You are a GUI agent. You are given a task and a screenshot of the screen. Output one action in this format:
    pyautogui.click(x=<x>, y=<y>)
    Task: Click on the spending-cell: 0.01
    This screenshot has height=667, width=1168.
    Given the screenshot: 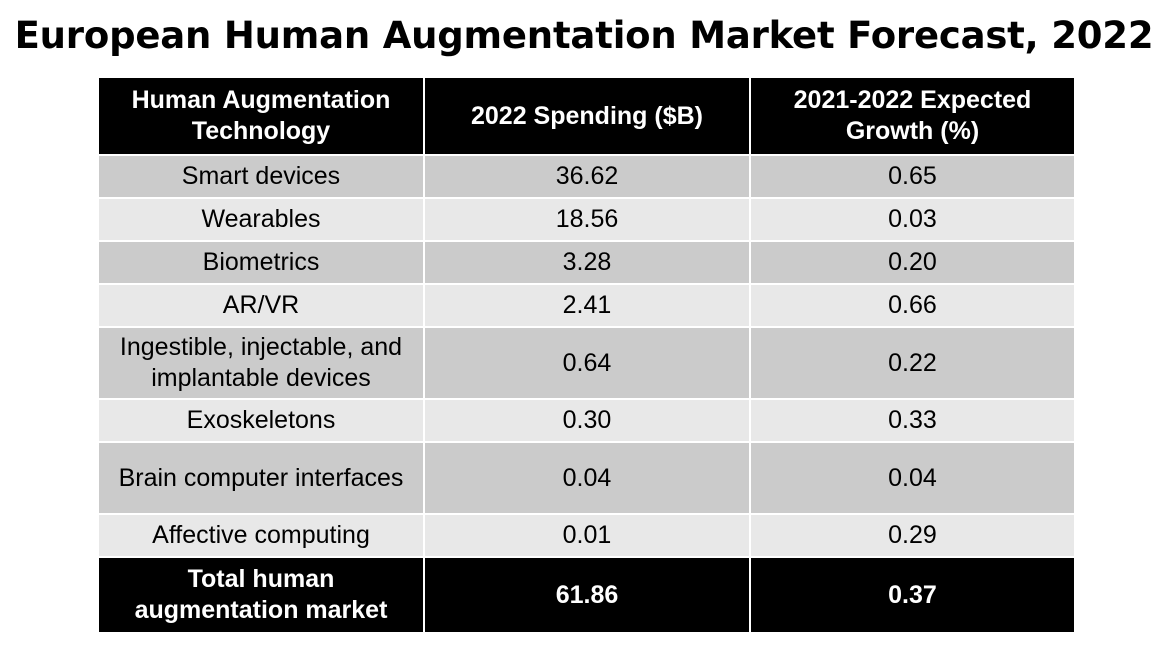 What is the action you would take?
    pyautogui.click(x=587, y=535)
    